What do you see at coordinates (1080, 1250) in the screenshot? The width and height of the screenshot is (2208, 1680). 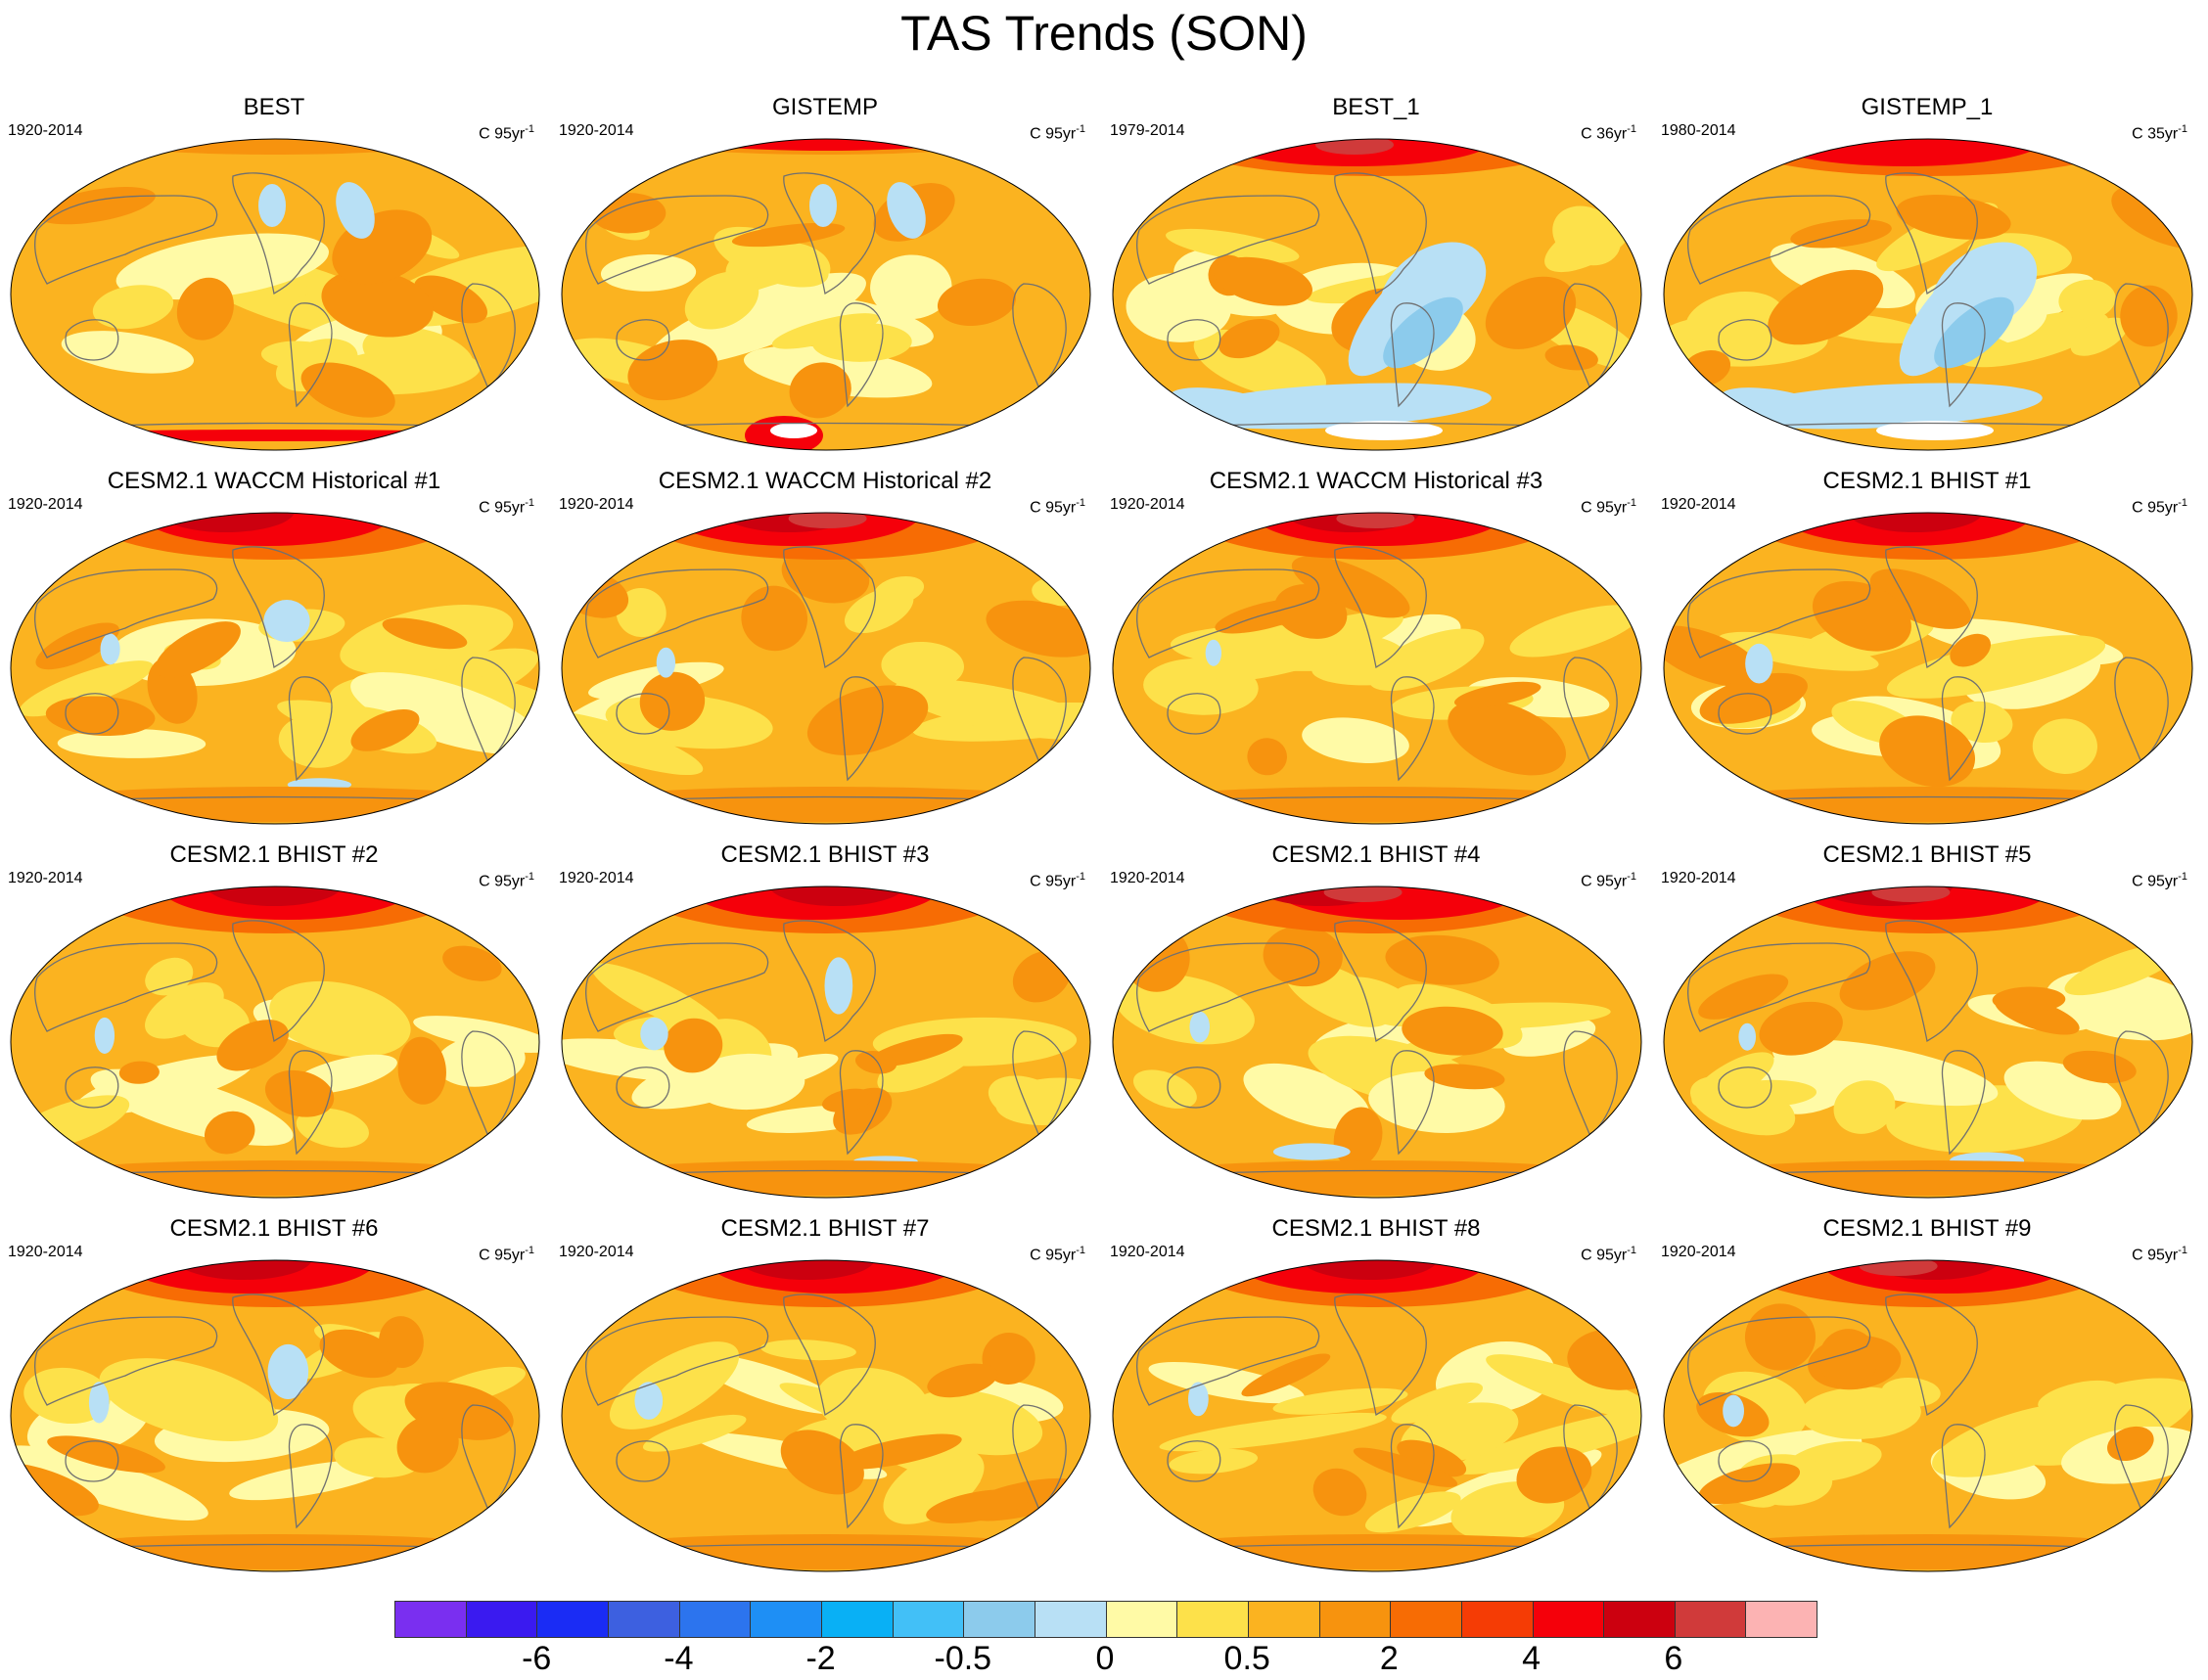 I see `panel-units-exponent: -1` at bounding box center [1080, 1250].